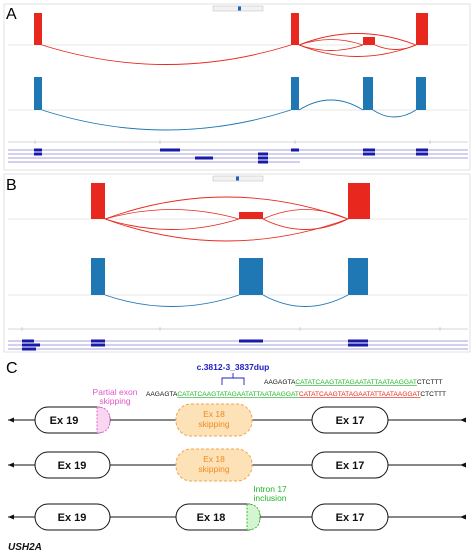 The image size is (474, 555). What do you see at coordinates (233, 379) in the screenshot?
I see `variant-bracket` at bounding box center [233, 379].